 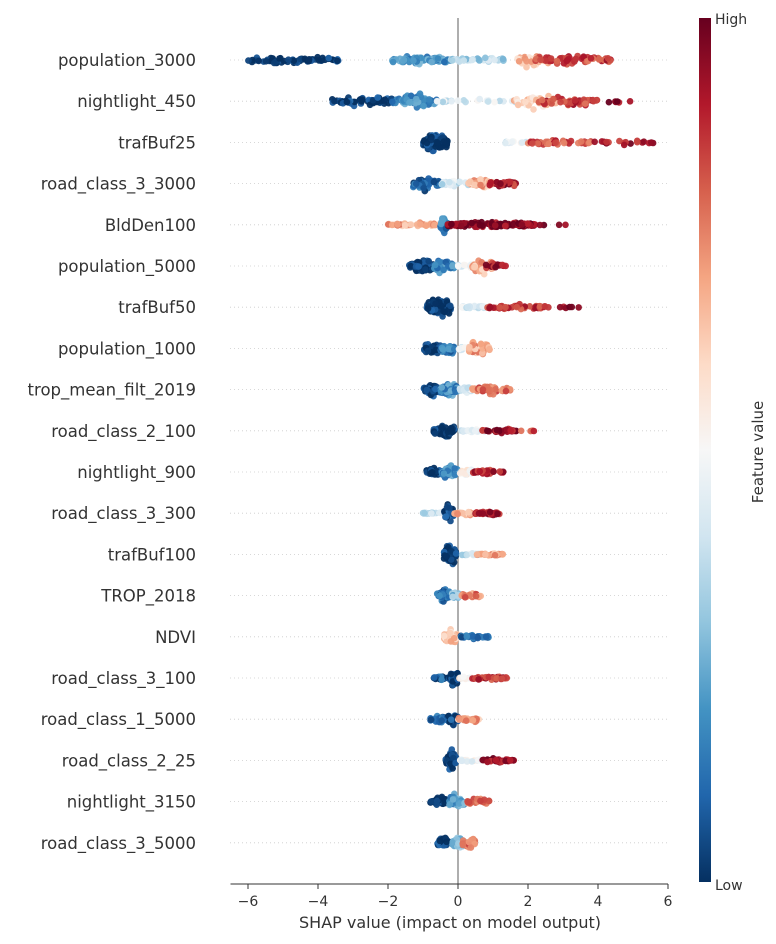 I want to click on colorbar-title: Feature value, so click(x=758, y=452).